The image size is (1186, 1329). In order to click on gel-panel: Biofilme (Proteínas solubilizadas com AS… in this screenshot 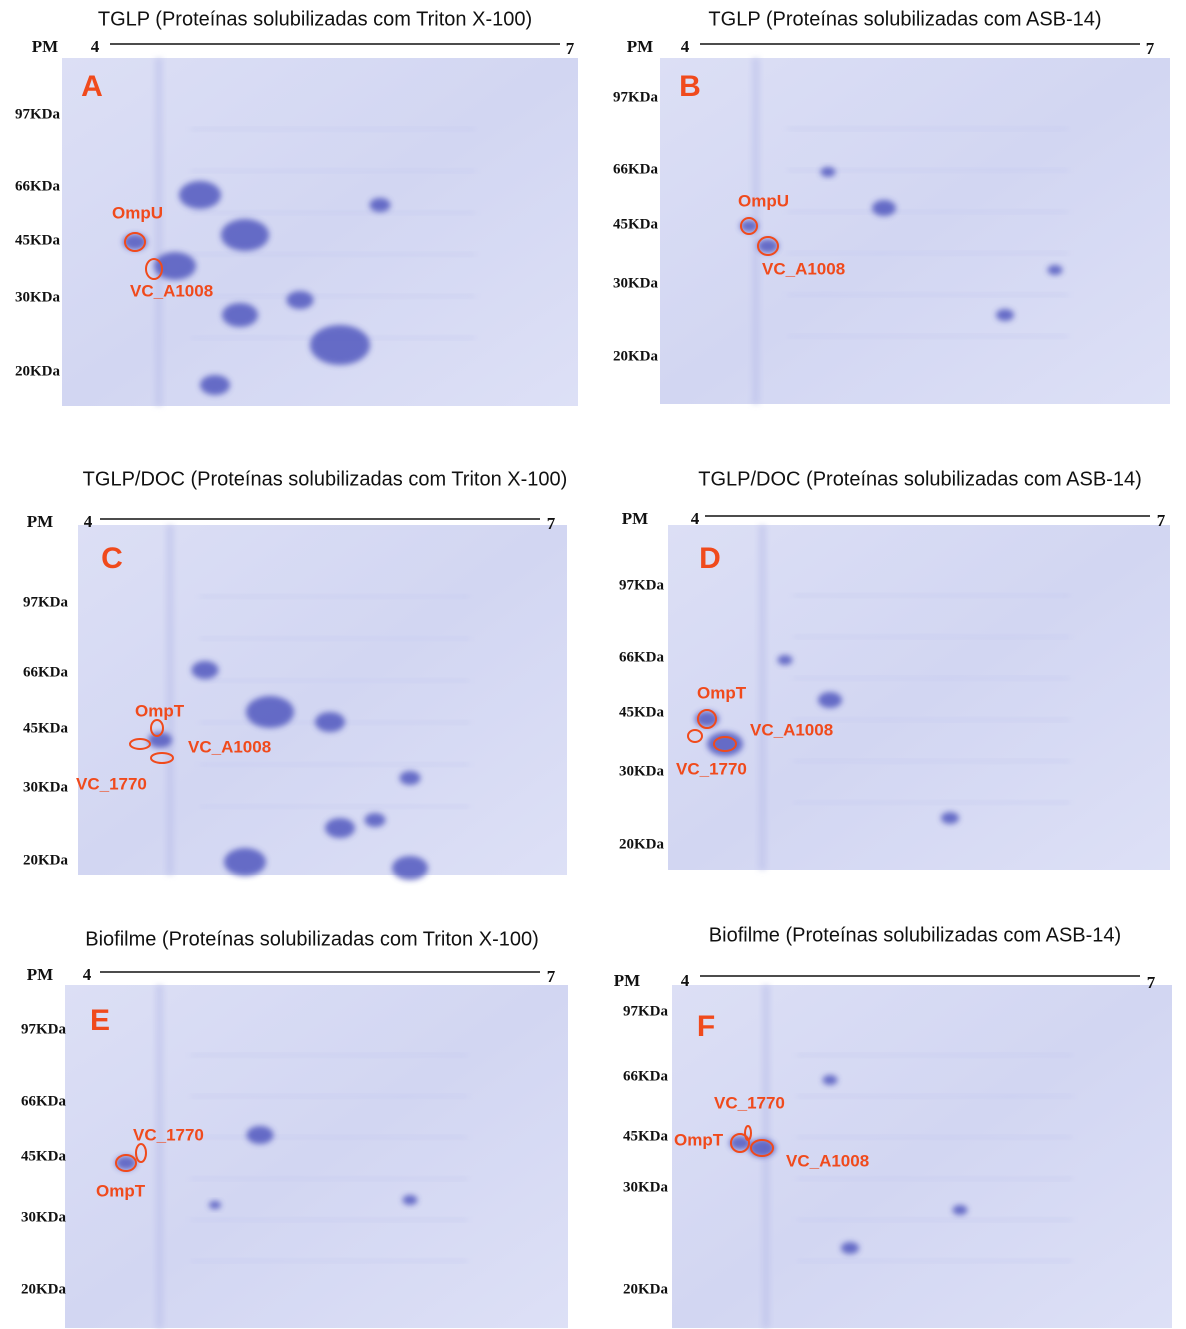, I will do `click(893, 1126)`.